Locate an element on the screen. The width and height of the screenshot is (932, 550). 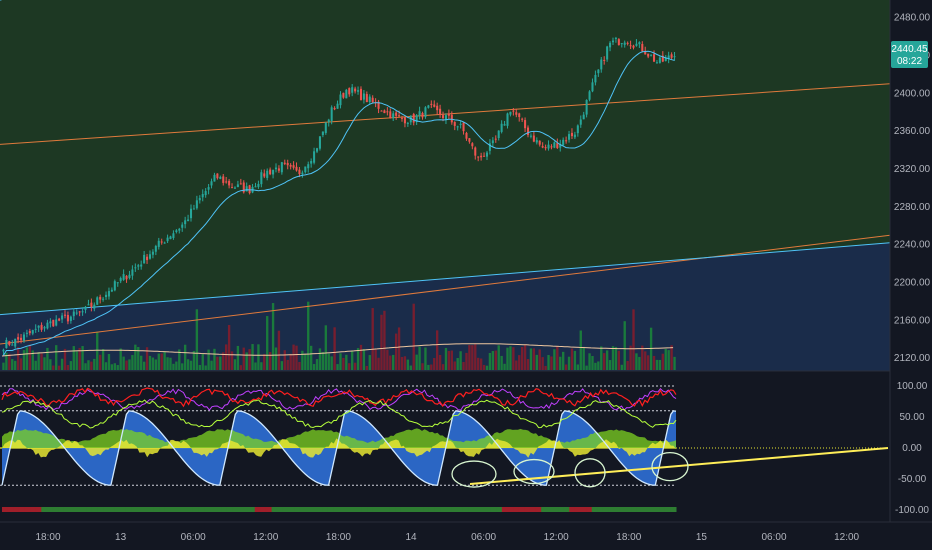
drawn-trendline is located at coordinates (679, 466).